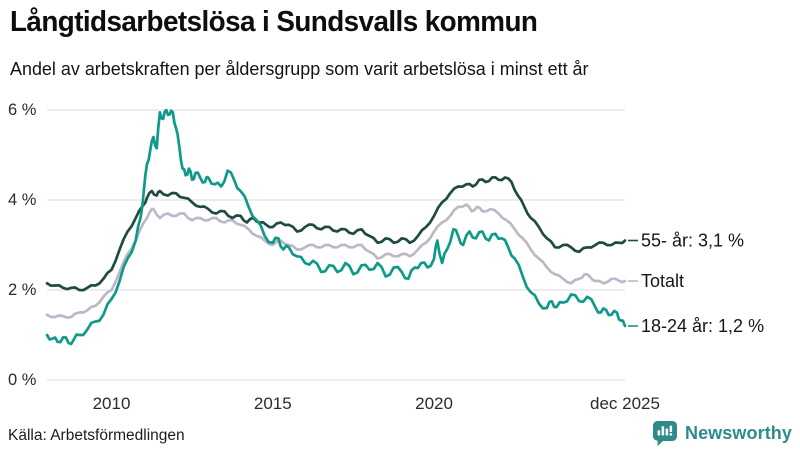 The height and width of the screenshot is (450, 800). I want to click on y-tick-label: 4 %, so click(22, 200).